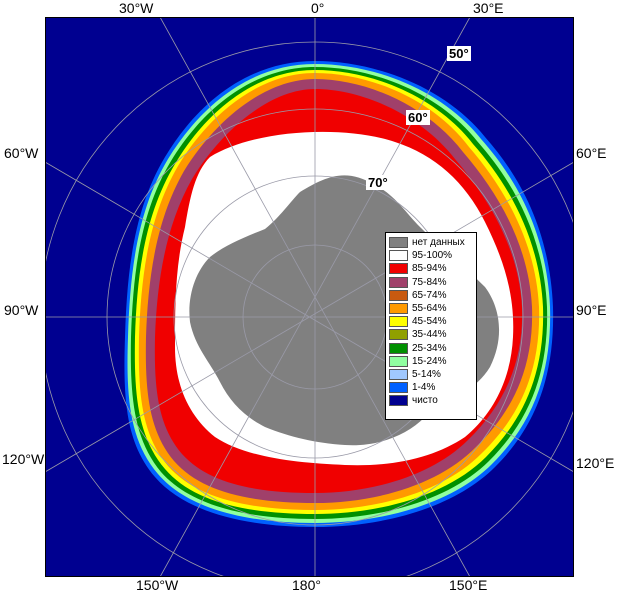 The width and height of the screenshot is (617, 594). Describe the element at coordinates (426, 374) in the screenshot. I see `legend-label: 5-14%` at that location.